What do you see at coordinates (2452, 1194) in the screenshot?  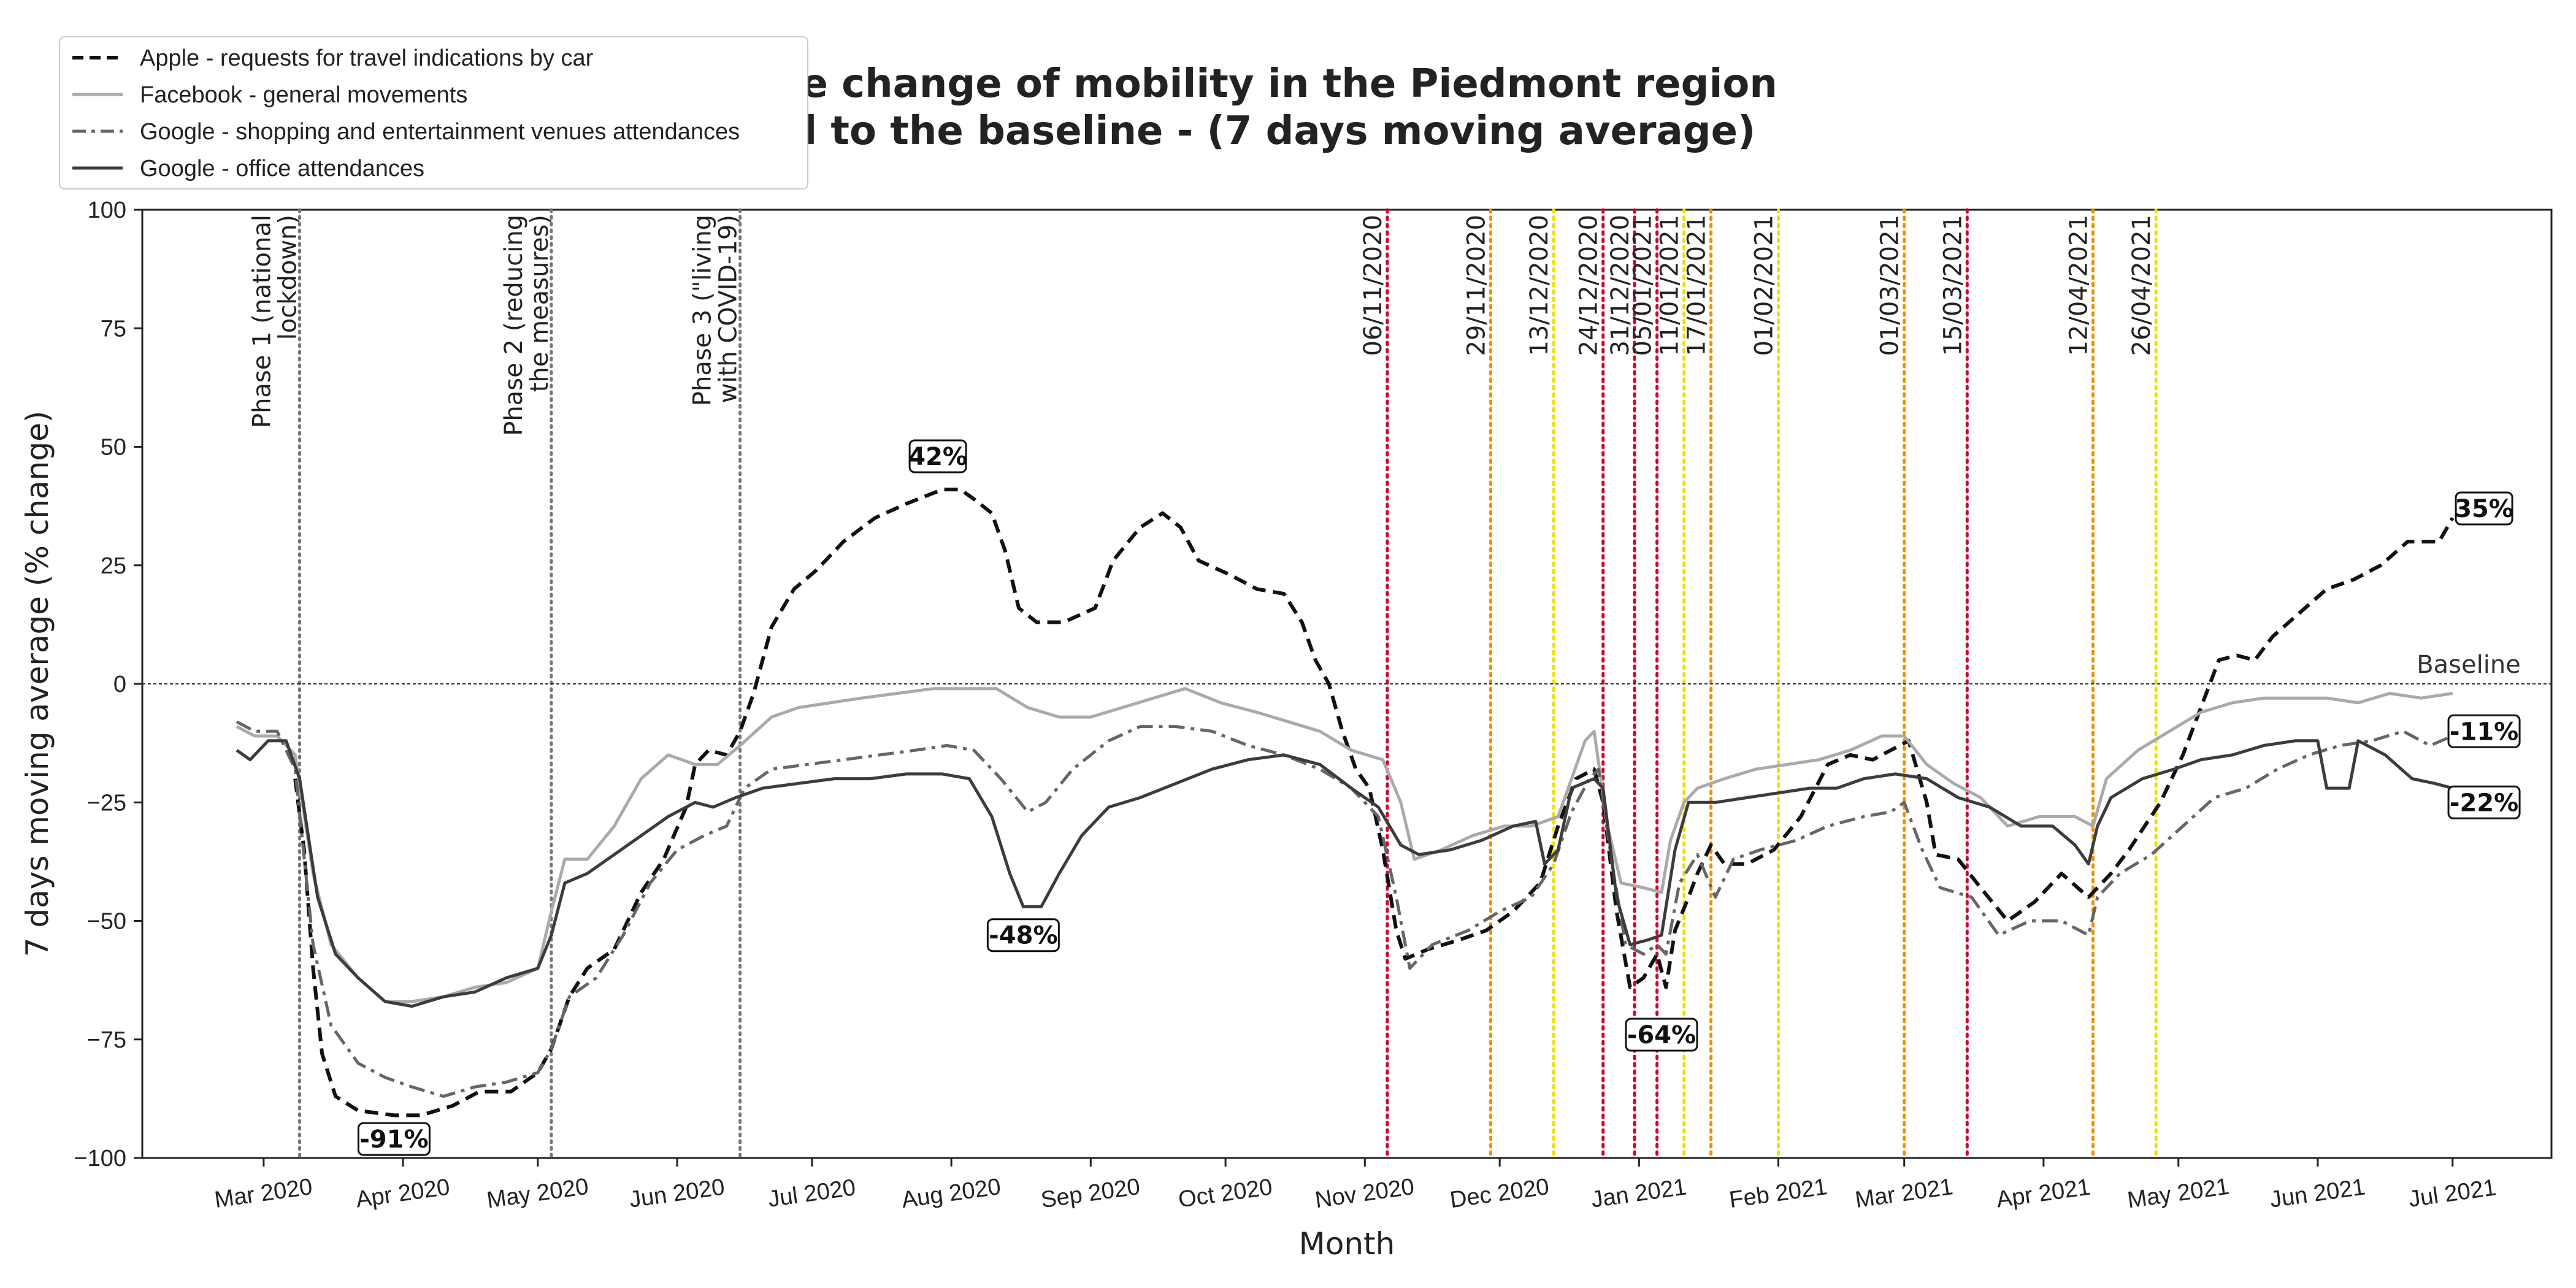 I see `x-tick-label: Jul 2021` at bounding box center [2452, 1194].